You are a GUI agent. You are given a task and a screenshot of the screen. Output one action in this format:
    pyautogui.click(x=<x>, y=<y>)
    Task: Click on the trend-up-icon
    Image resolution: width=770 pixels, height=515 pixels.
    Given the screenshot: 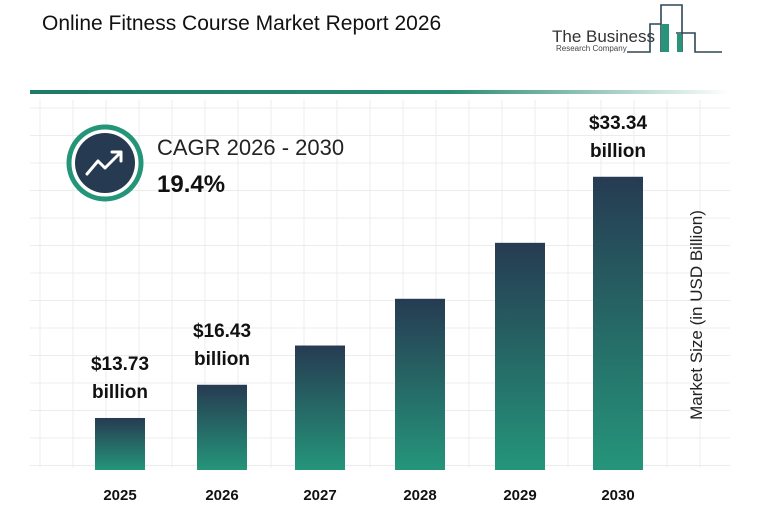 What is the action you would take?
    pyautogui.click(x=105, y=163)
    